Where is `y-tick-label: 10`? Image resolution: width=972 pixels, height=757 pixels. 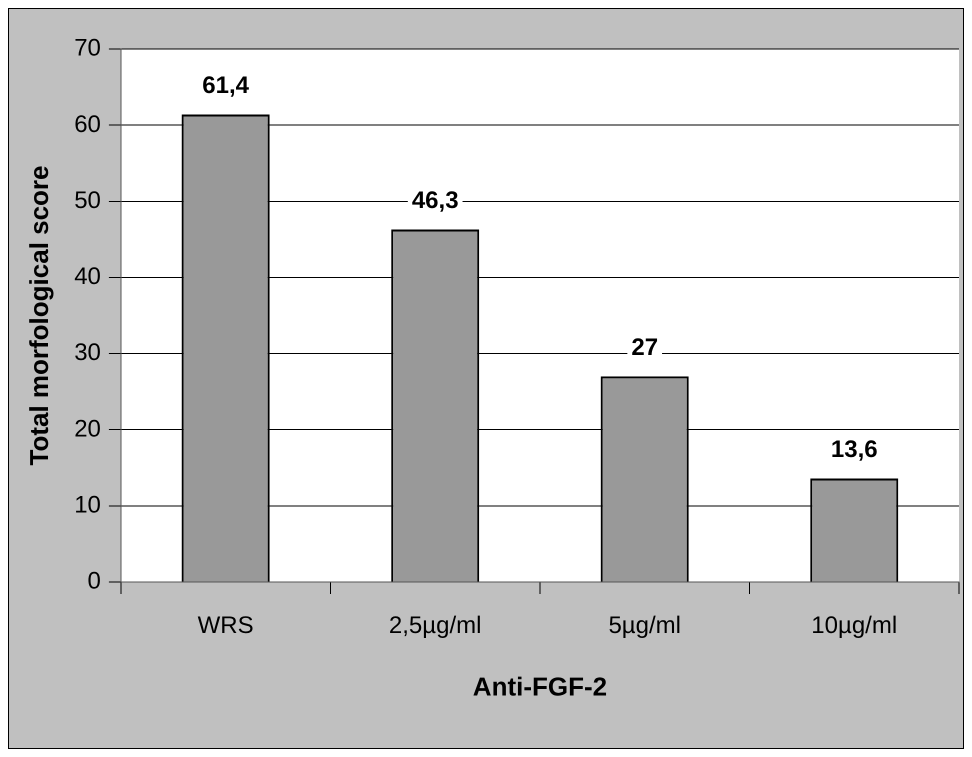 y-tick-label: 10 is located at coordinates (87, 504).